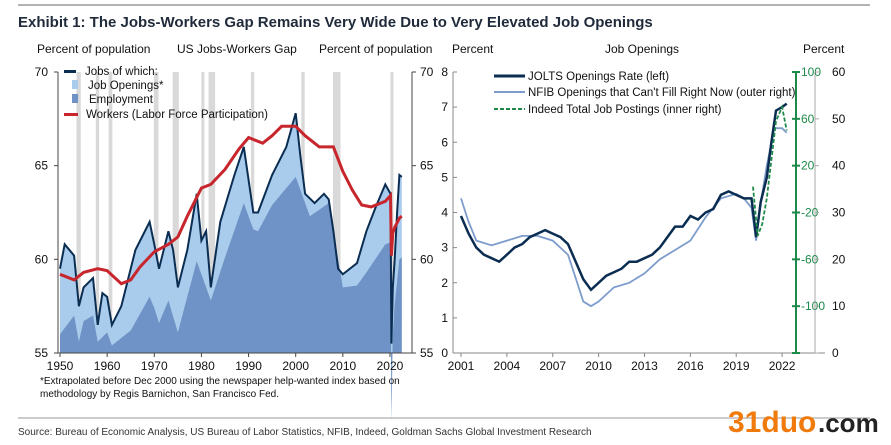  I want to click on y-tick-label-inner-right: 100, so click(811, 72).